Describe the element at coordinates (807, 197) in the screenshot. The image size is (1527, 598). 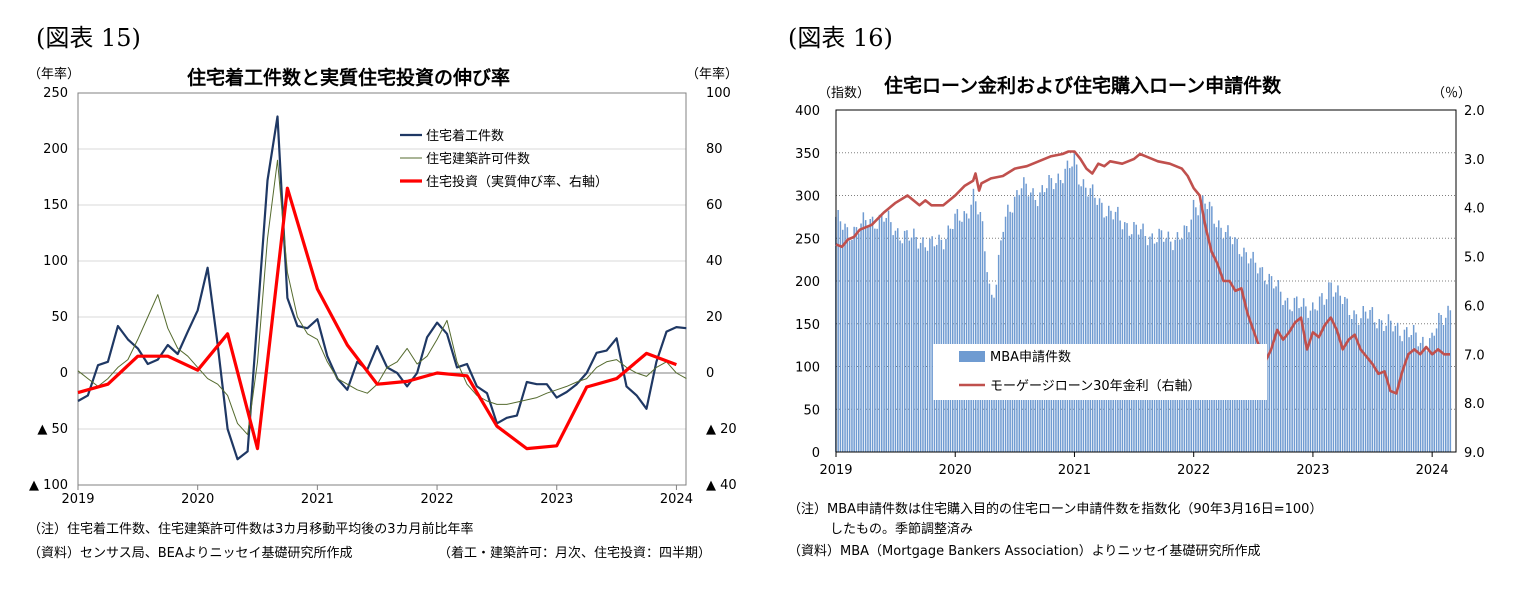
I see `left-tick-label-2: 300` at that location.